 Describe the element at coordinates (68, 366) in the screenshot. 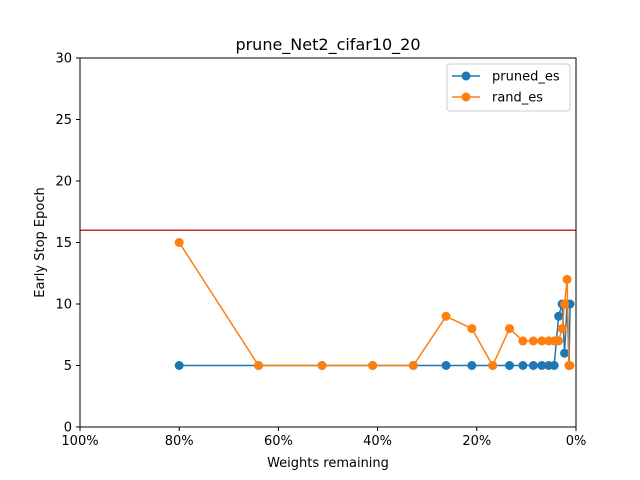

I see `y-tick-label: 5` at that location.